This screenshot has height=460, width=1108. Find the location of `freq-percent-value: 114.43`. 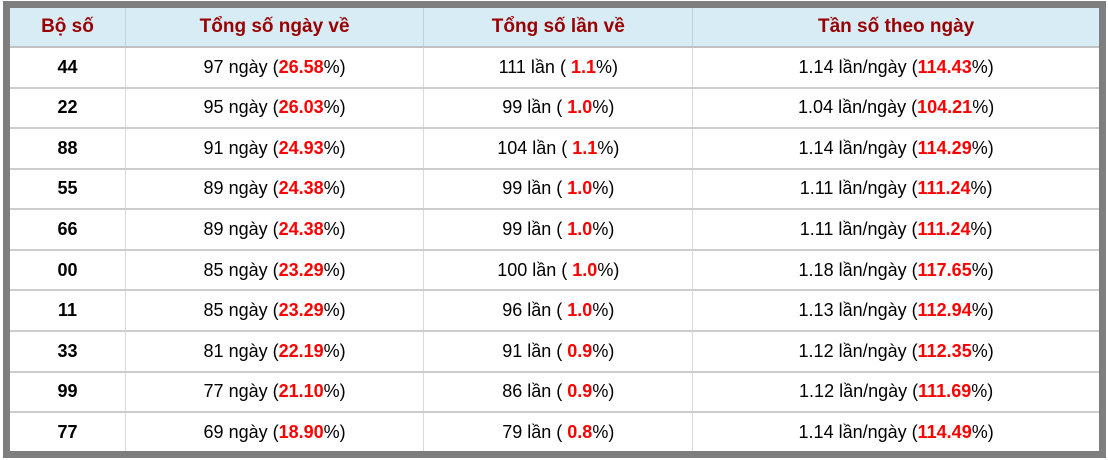

freq-percent-value: 114.43 is located at coordinates (944, 66).